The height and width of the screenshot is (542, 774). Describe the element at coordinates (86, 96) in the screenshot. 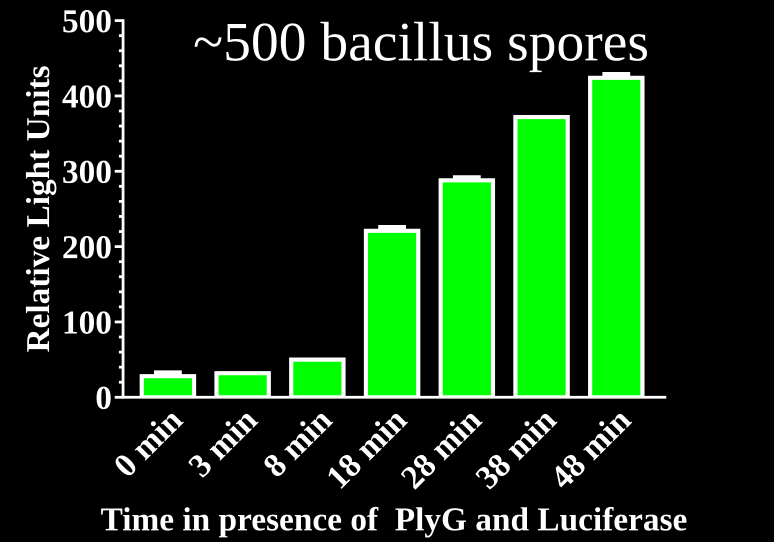

I see `y-tick-label: 400` at that location.